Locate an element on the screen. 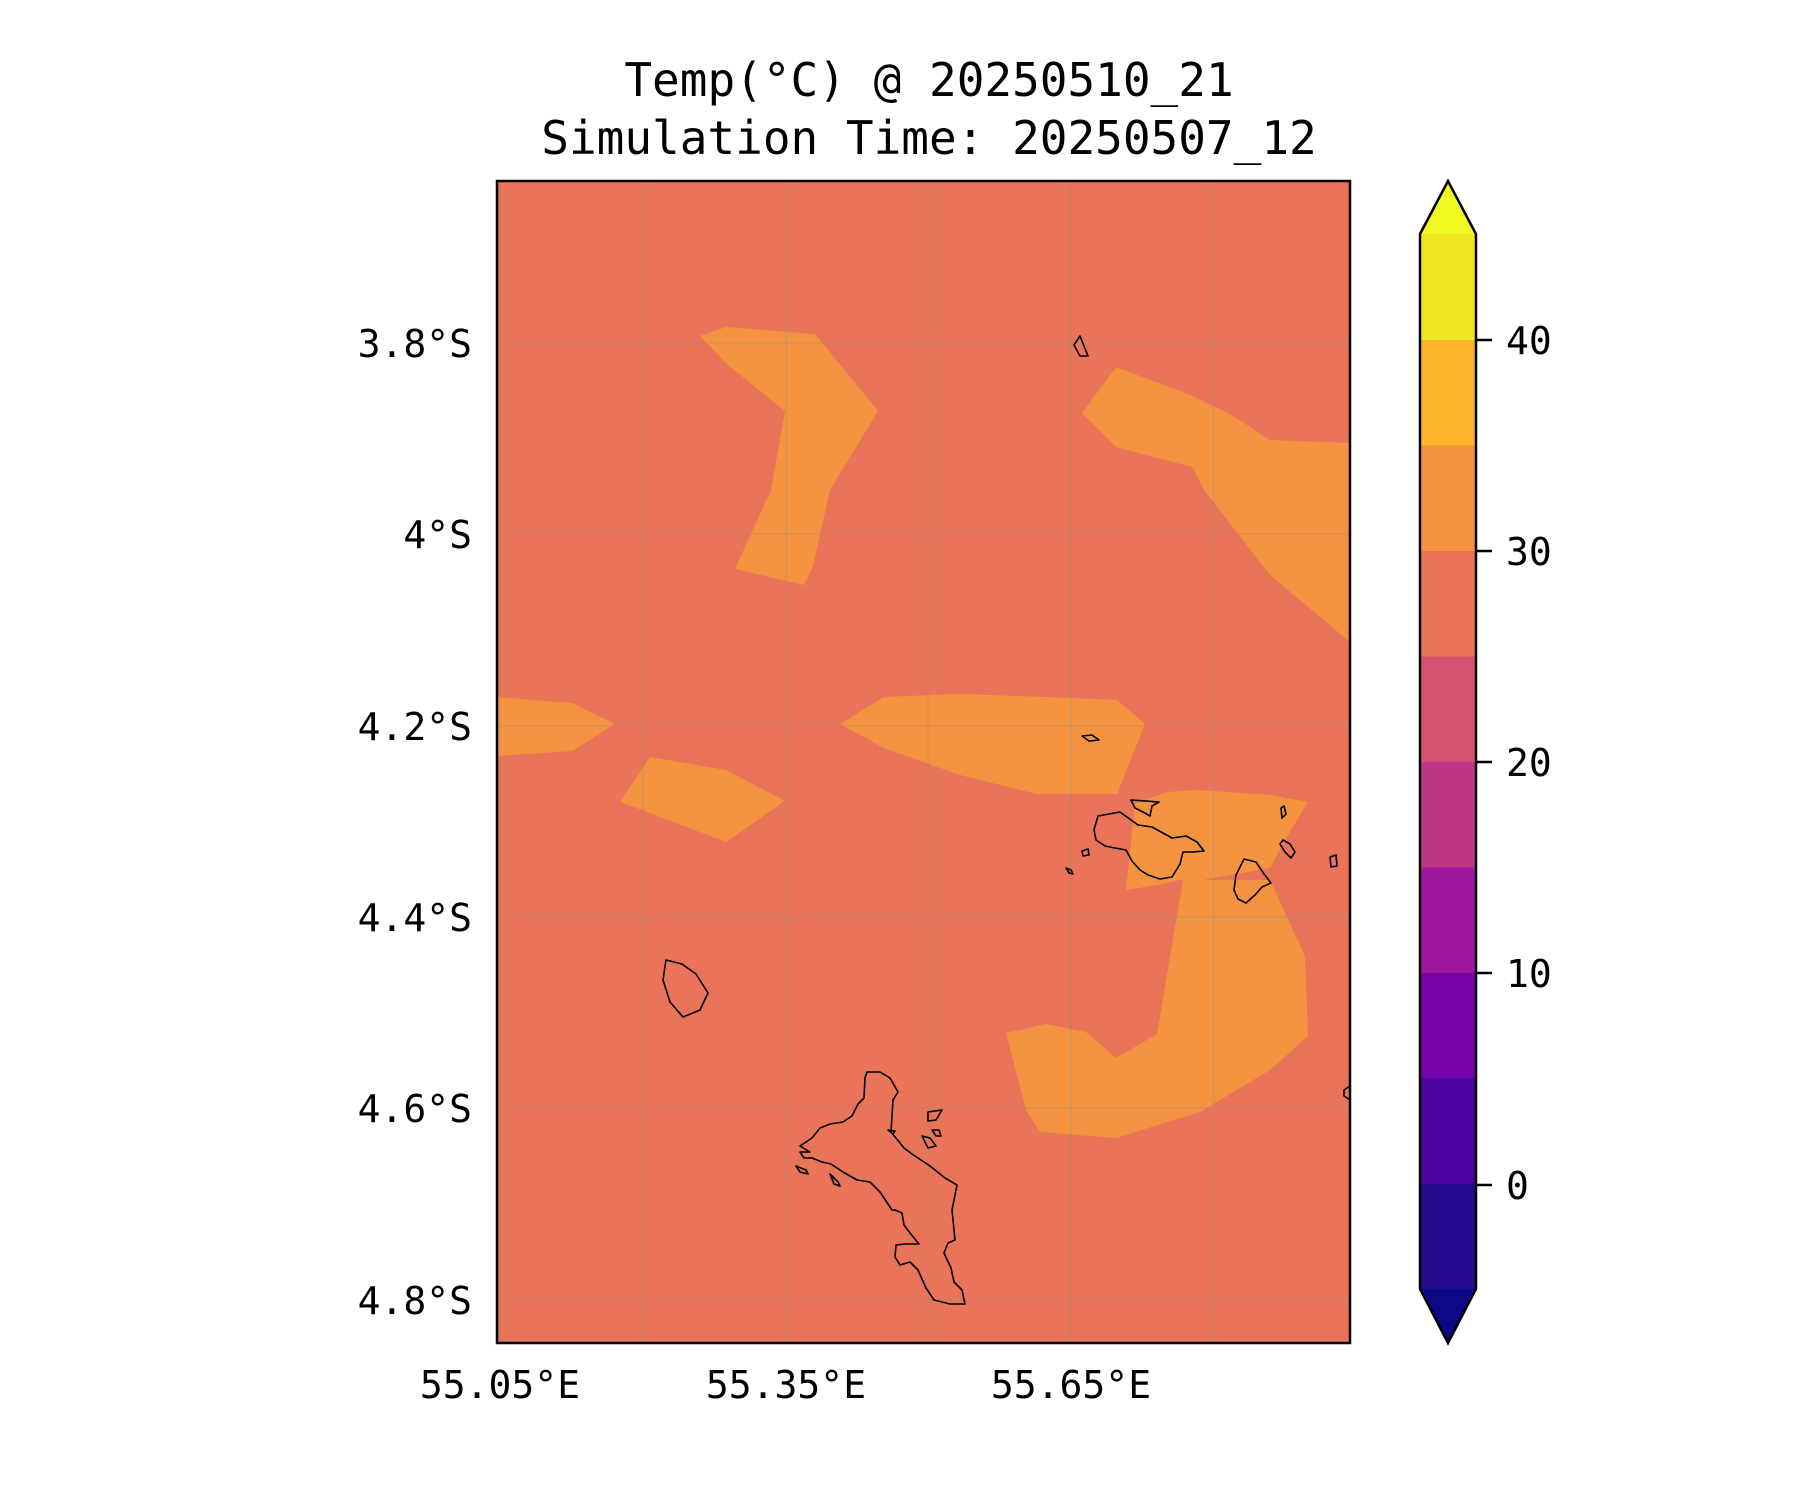 Image resolution: width=1800 pixels, height=1500 pixels. colorbar-tick-label: 30 is located at coordinates (1529, 552).